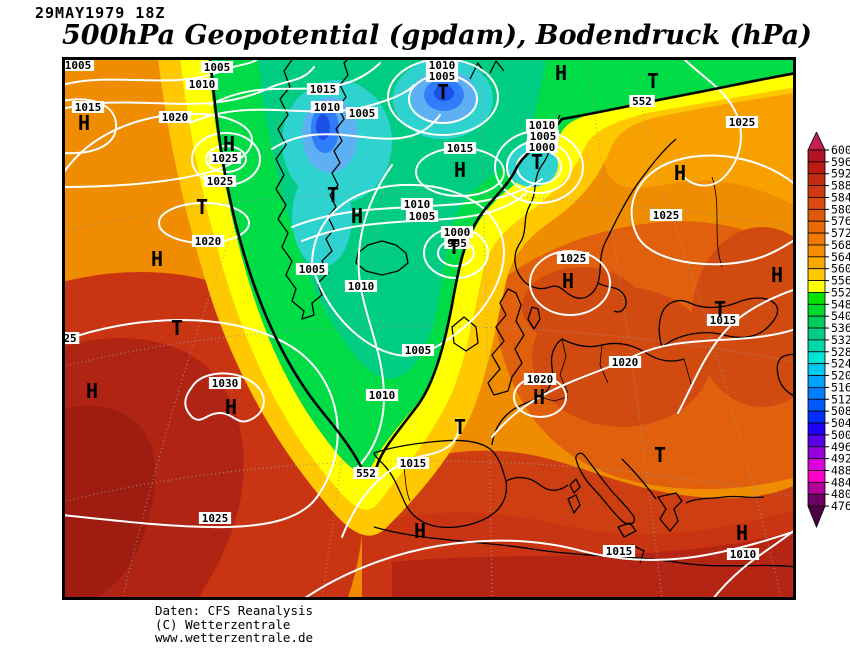  I want to click on pressure-label: 25, so click(69, 338).